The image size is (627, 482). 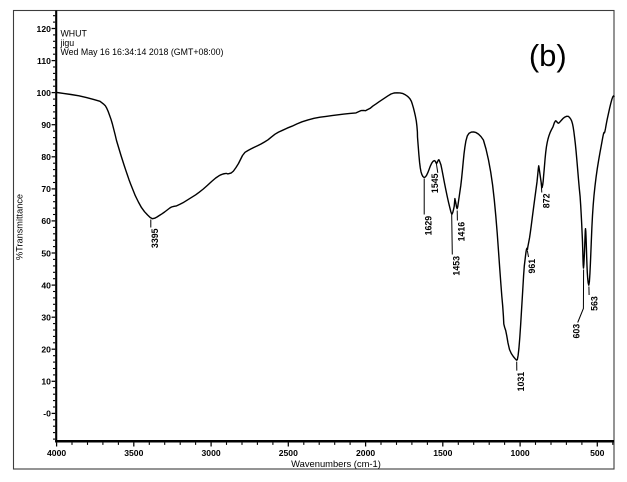 I want to click on svg-text: -0, so click(x=47, y=414).